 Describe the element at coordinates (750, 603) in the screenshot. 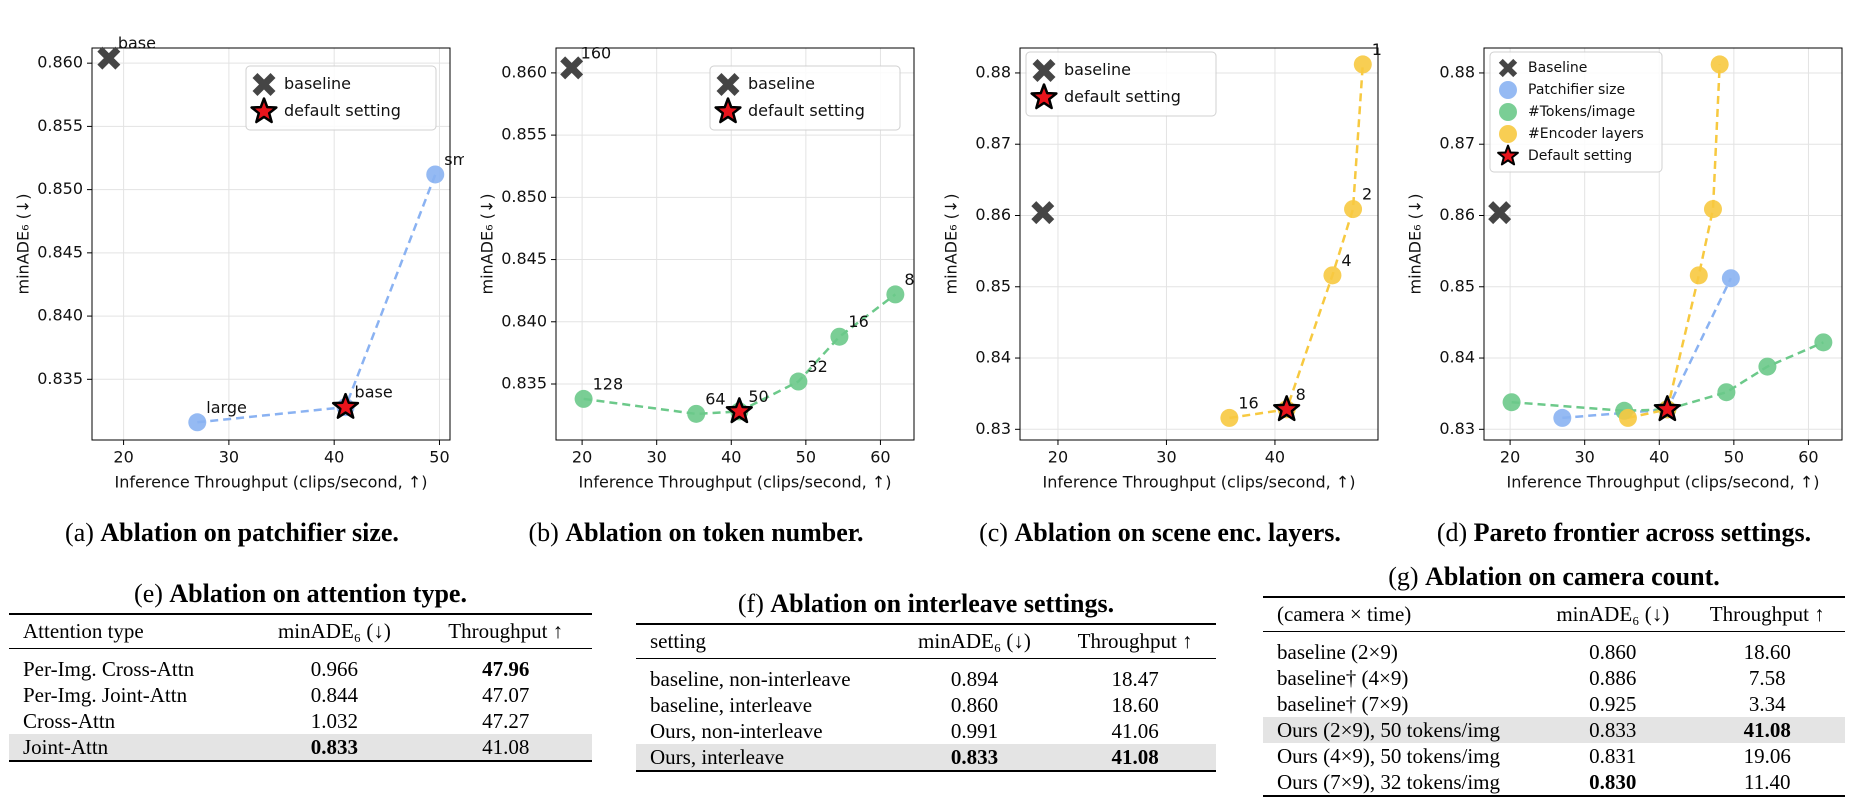

I see `caption-label: (f)` at that location.